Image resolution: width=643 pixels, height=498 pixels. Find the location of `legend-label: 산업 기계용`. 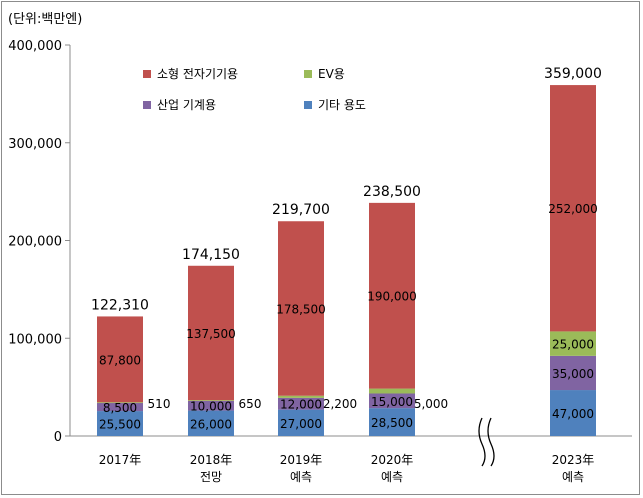

legend-label: 산업 기계용 is located at coordinates (186, 105).